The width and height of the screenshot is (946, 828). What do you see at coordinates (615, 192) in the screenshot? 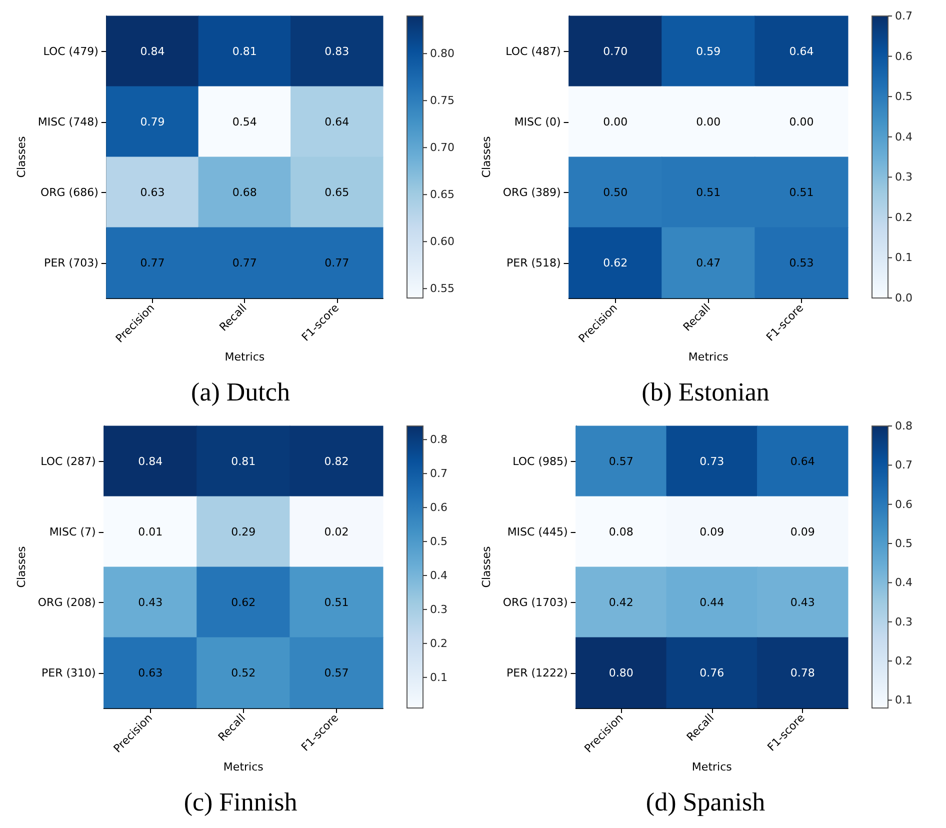
I see `data-label: 0.50` at bounding box center [615, 192].